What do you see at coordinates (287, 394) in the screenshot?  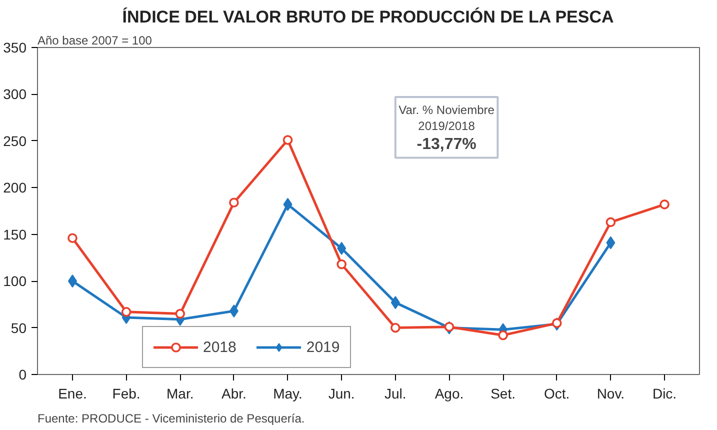 I see `x-tick-label: May.` at bounding box center [287, 394].